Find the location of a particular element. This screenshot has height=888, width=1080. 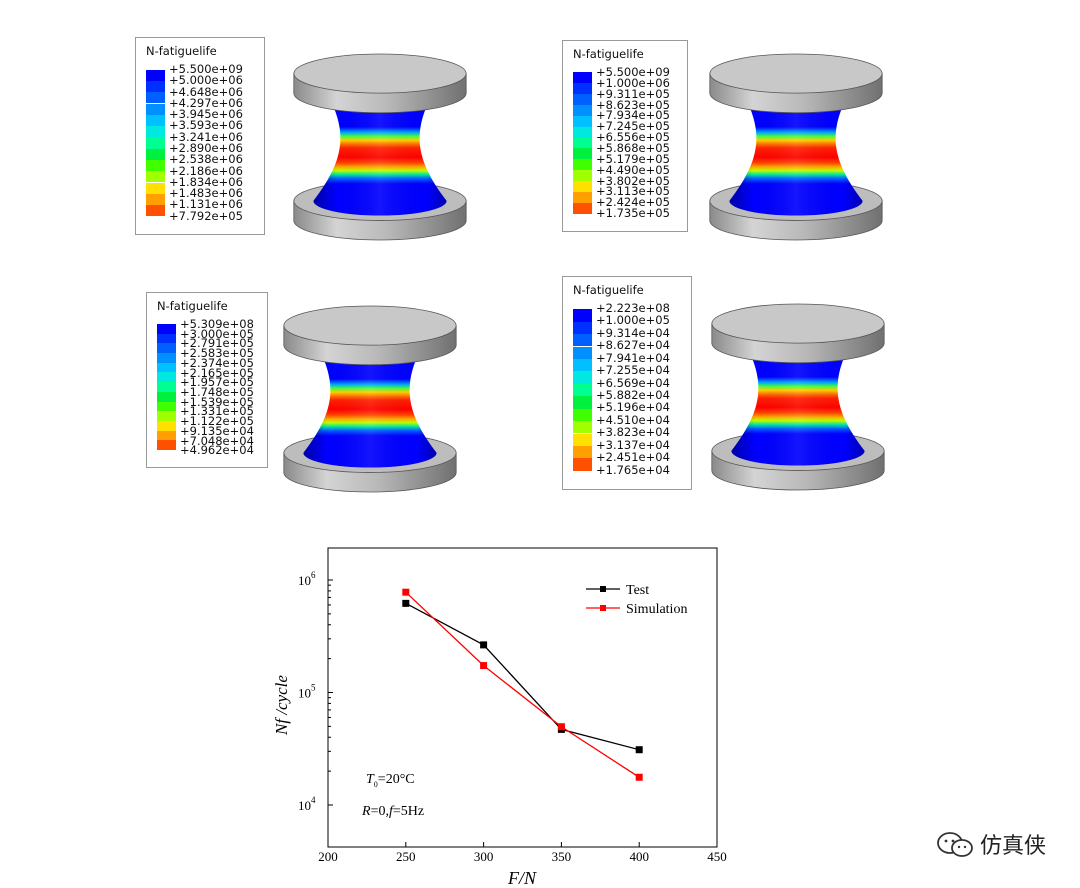

legend-value: +1.957e+05 is located at coordinates (217, 382).